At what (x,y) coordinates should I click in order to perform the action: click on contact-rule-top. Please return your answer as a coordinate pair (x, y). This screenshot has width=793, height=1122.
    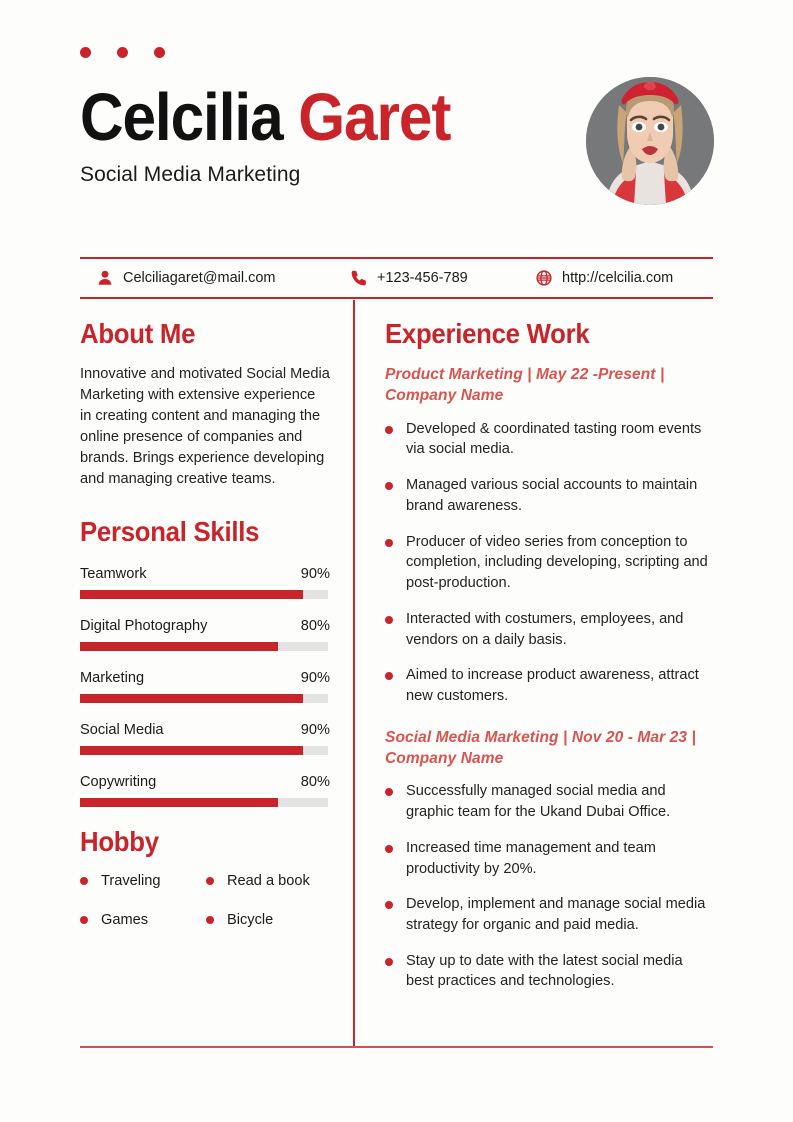
    Looking at the image, I should click on (396, 258).